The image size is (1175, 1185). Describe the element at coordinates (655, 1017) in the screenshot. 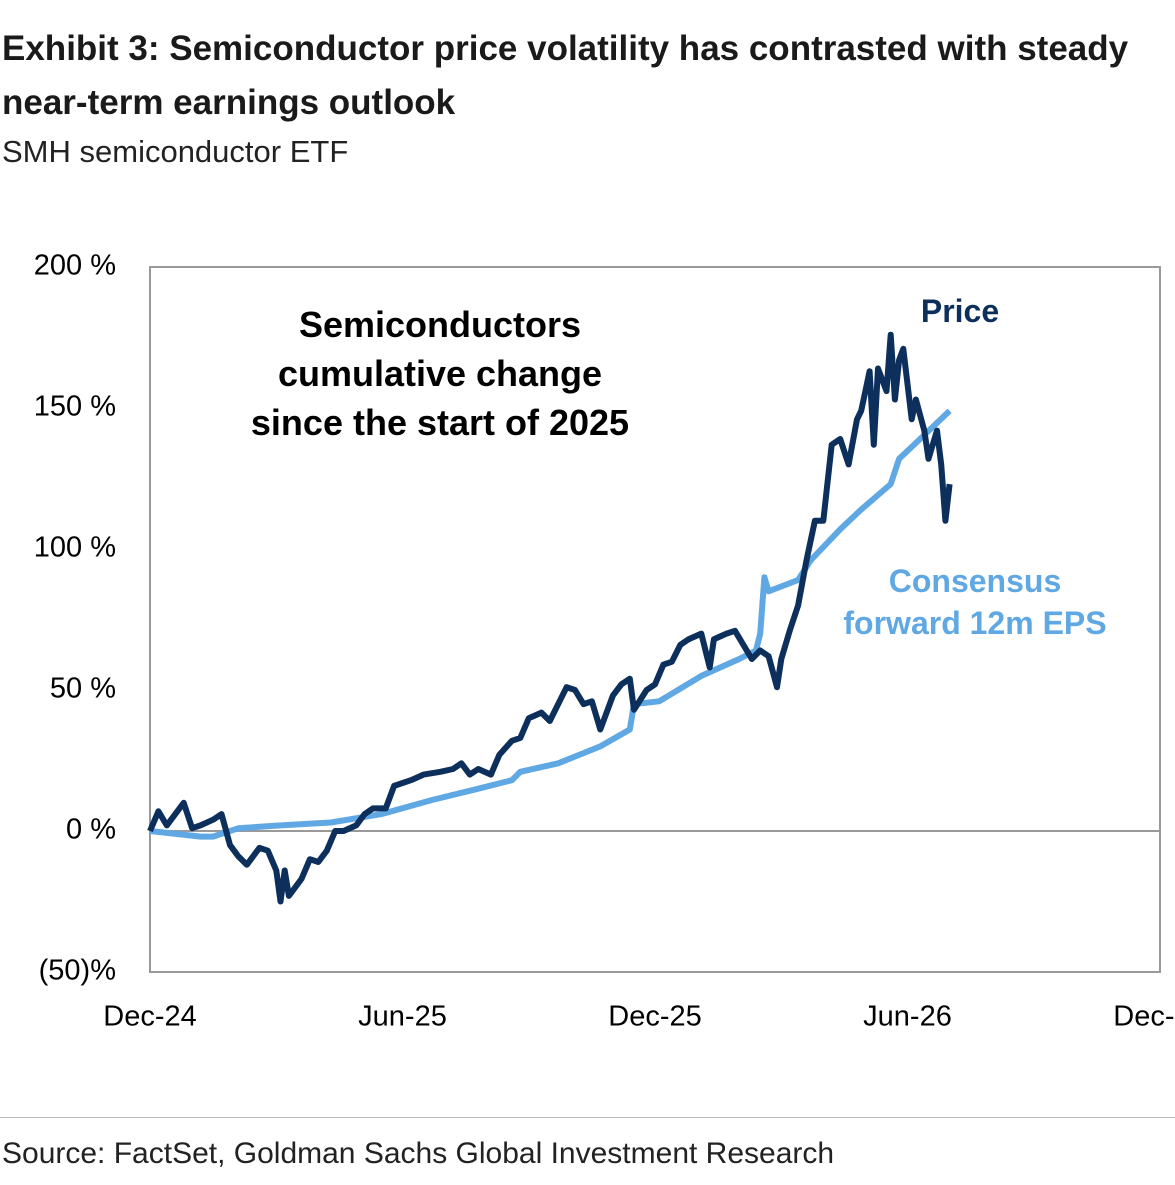

I see `x-tick-label: Dec-25` at that location.